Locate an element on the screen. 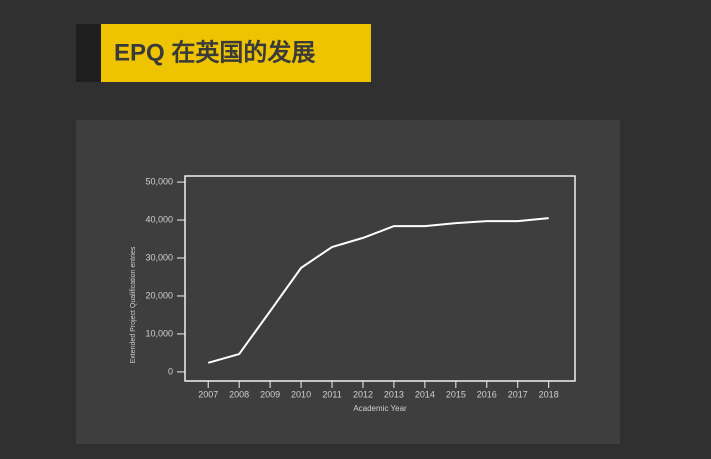  x-tick-label: 2013 is located at coordinates (394, 394).